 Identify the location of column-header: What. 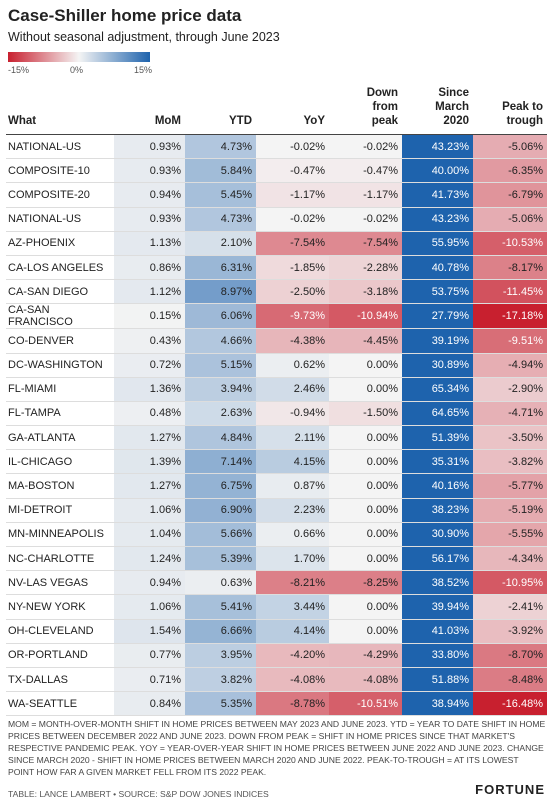
(60, 110).